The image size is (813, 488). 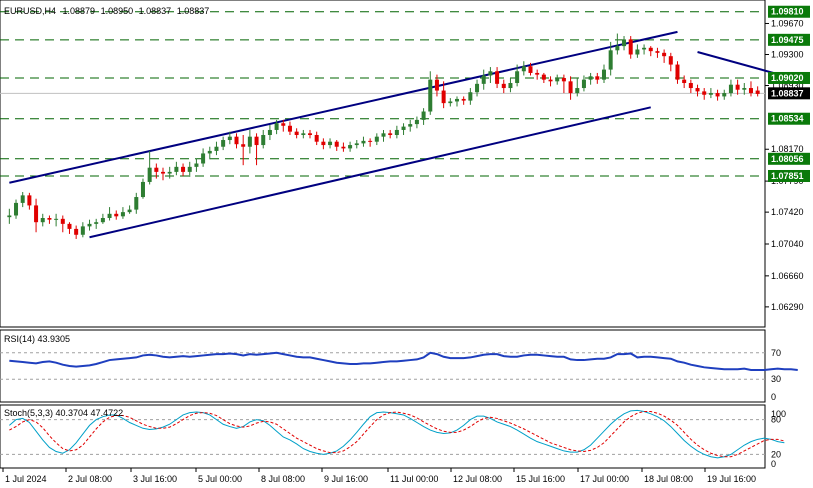 What do you see at coordinates (604, 479) in the screenshot?
I see `time-tick-label: 17 Jul 00:00` at bounding box center [604, 479].